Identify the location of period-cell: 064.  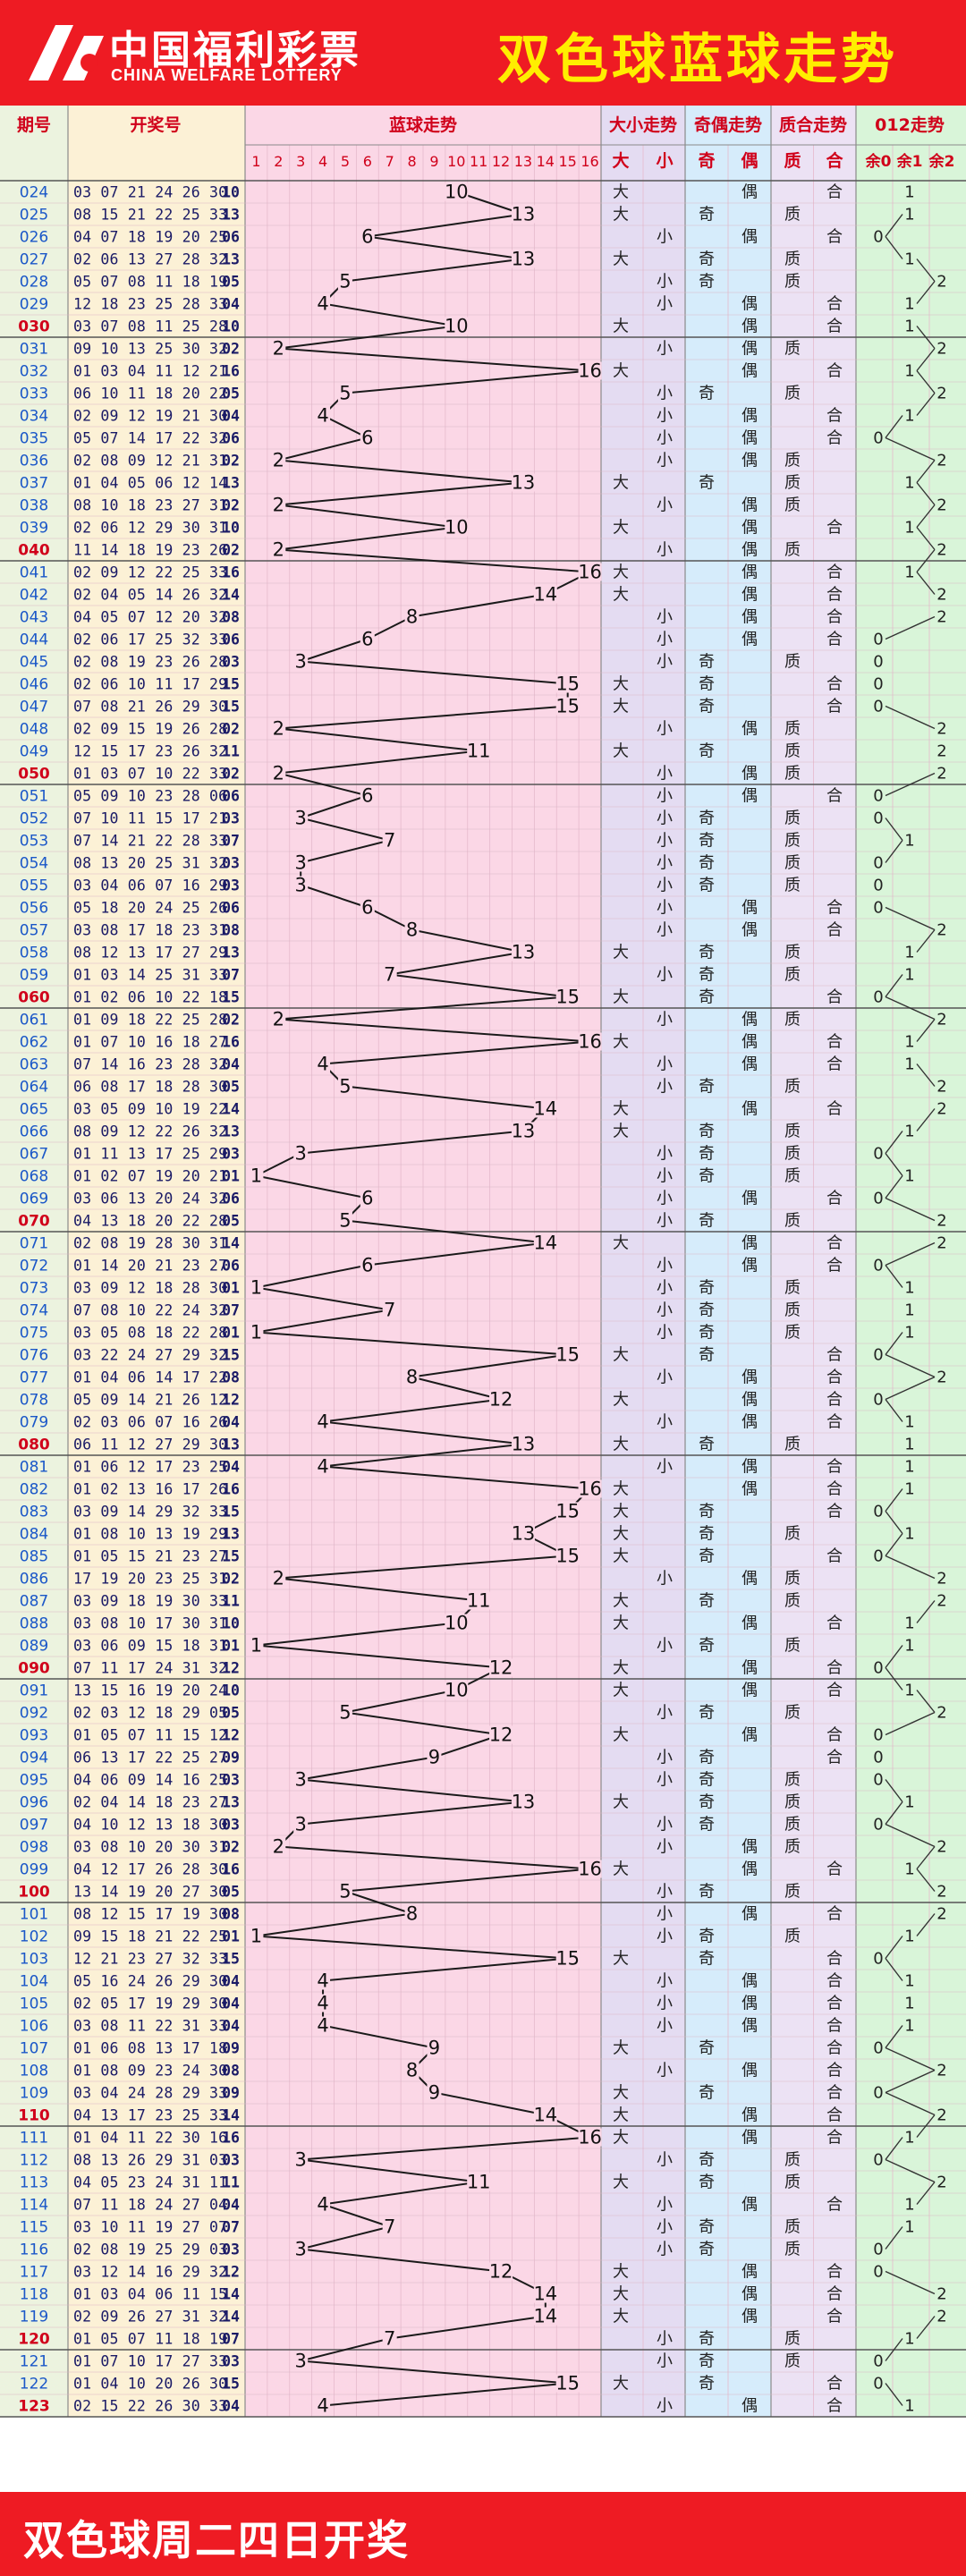
(34, 1088).